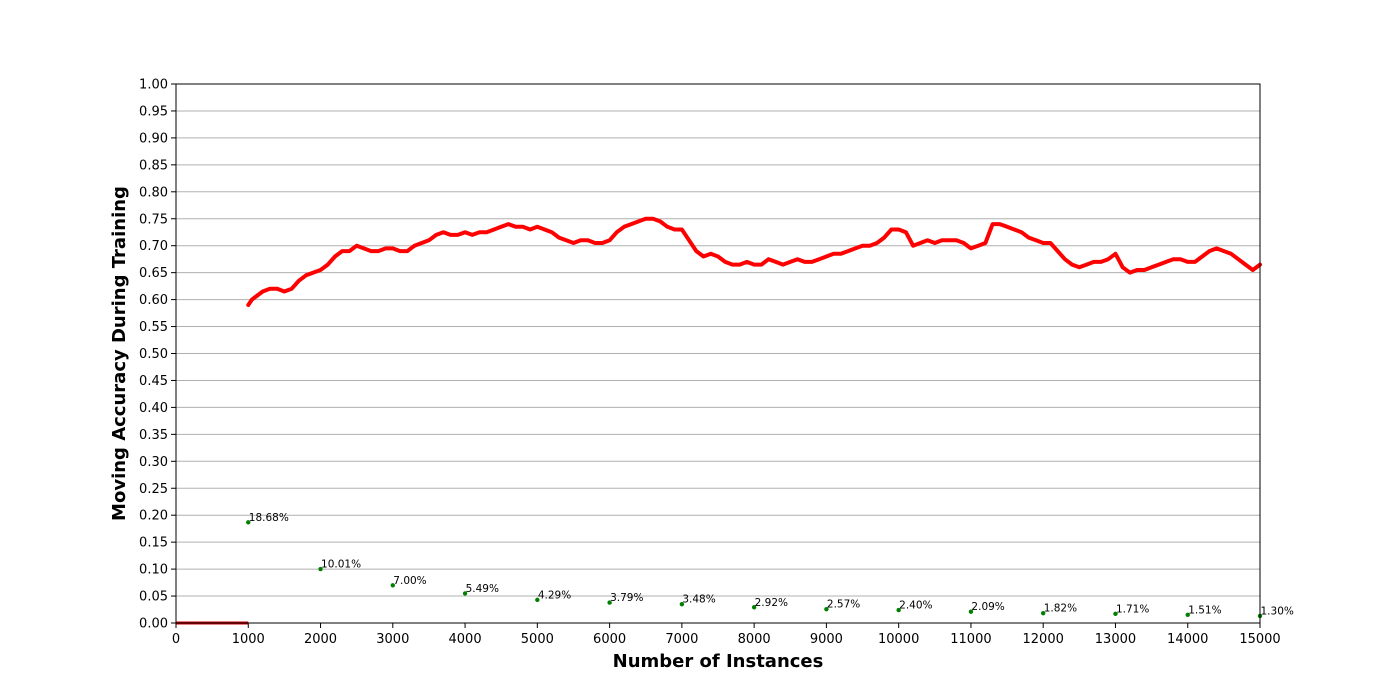 Image resolution: width=1400 pixels, height=700 pixels. I want to click on percent-point-label: 1.51%, so click(1204, 610).